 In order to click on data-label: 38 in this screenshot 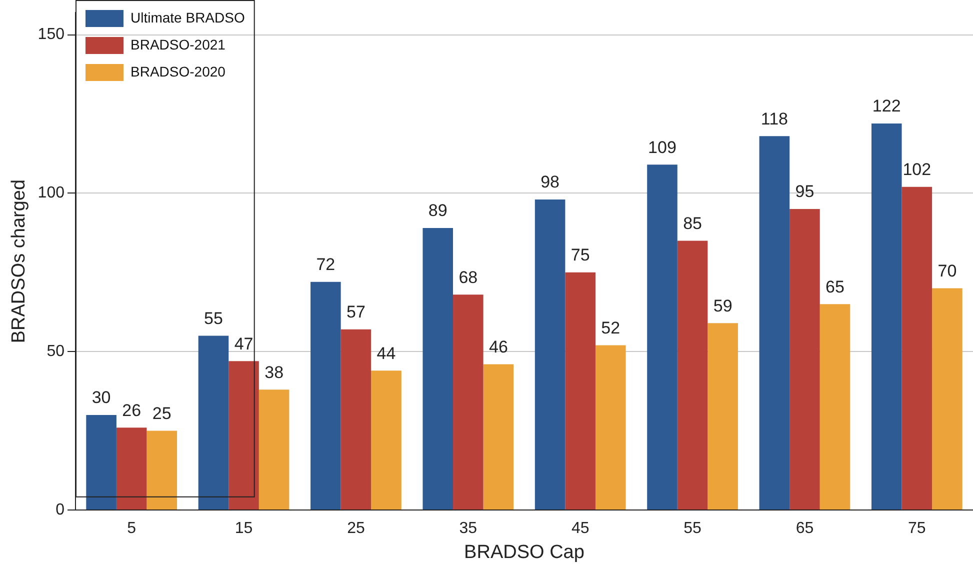, I will do `click(274, 372)`.